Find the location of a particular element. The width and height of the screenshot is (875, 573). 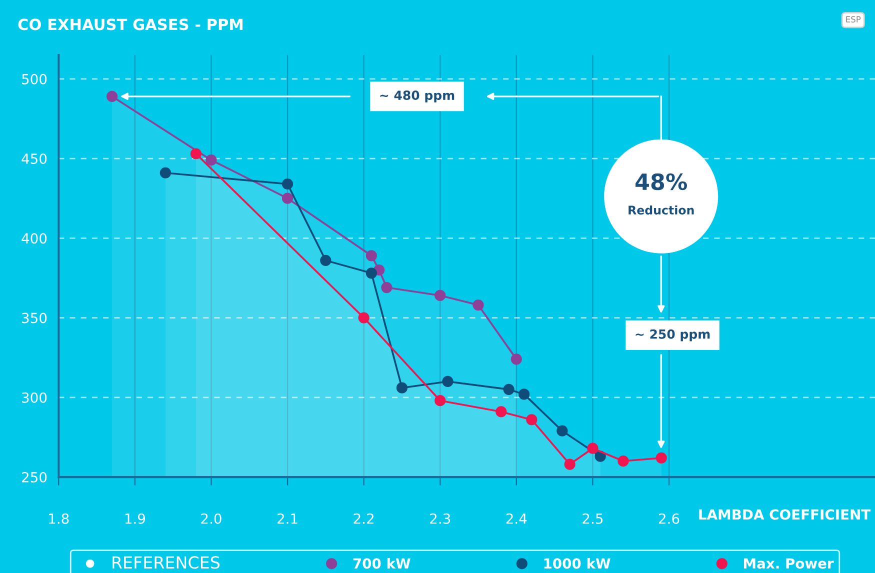

x-tick-label: 2.3 is located at coordinates (440, 518).